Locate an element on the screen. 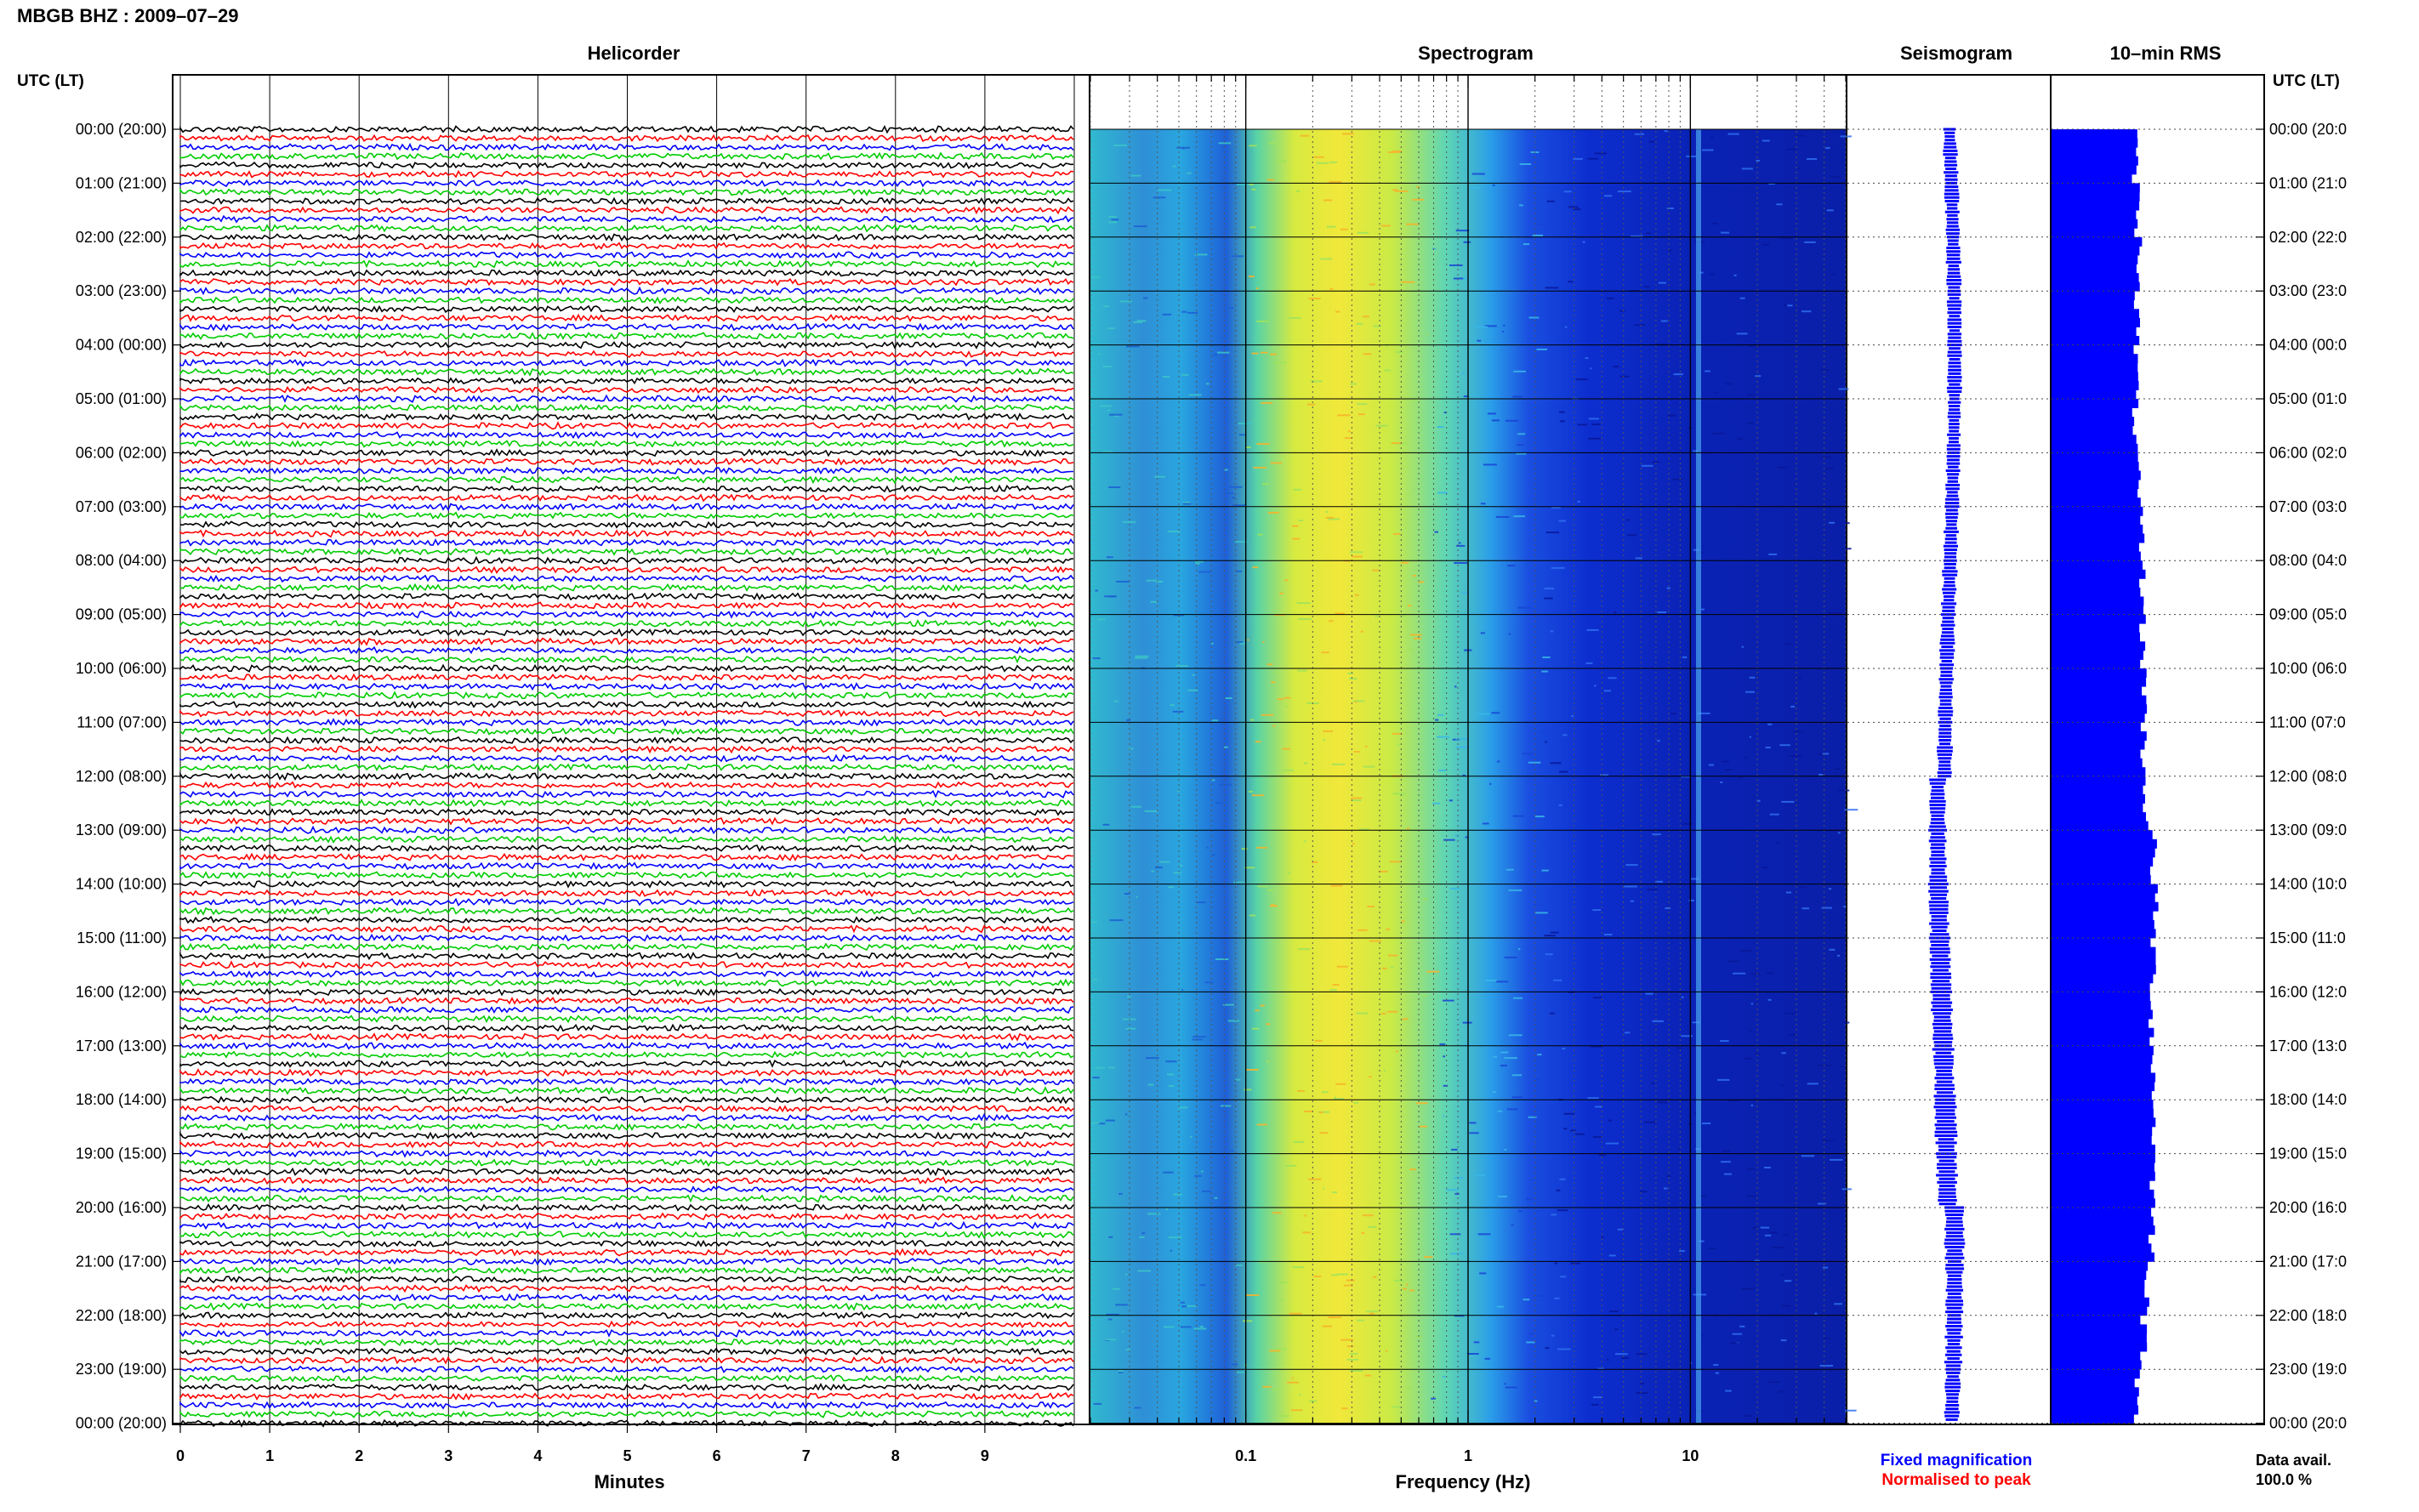  left-time-label: 05:00 (01:00) is located at coordinates (121, 398).